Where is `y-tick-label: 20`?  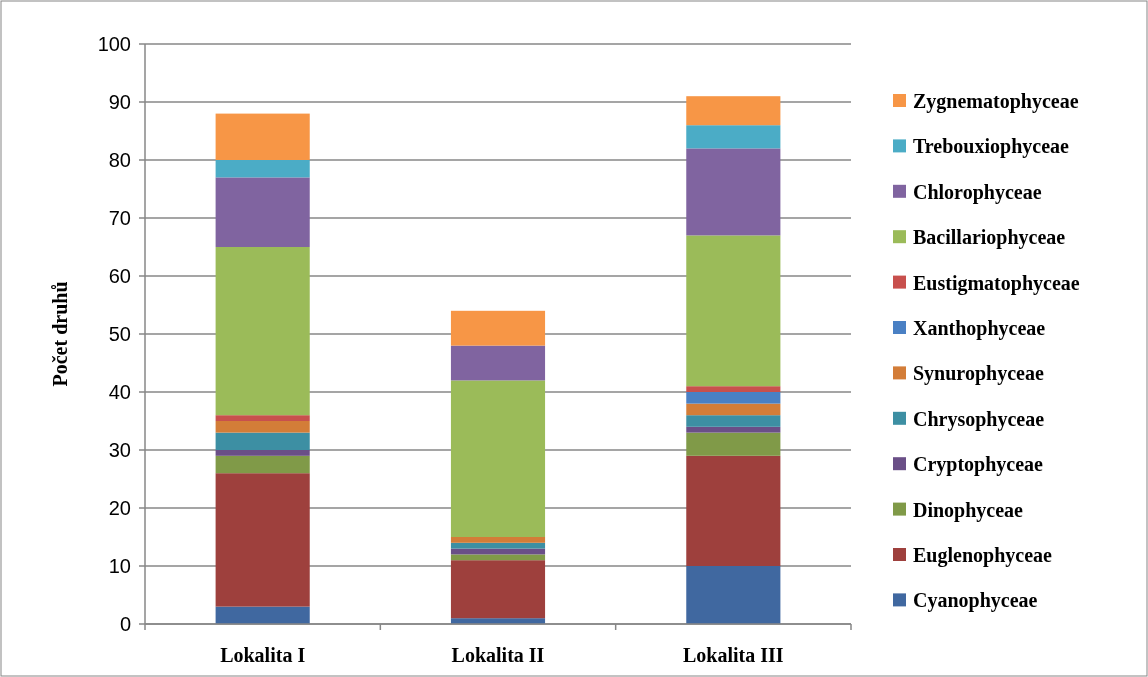 y-tick-label: 20 is located at coordinates (119, 508).